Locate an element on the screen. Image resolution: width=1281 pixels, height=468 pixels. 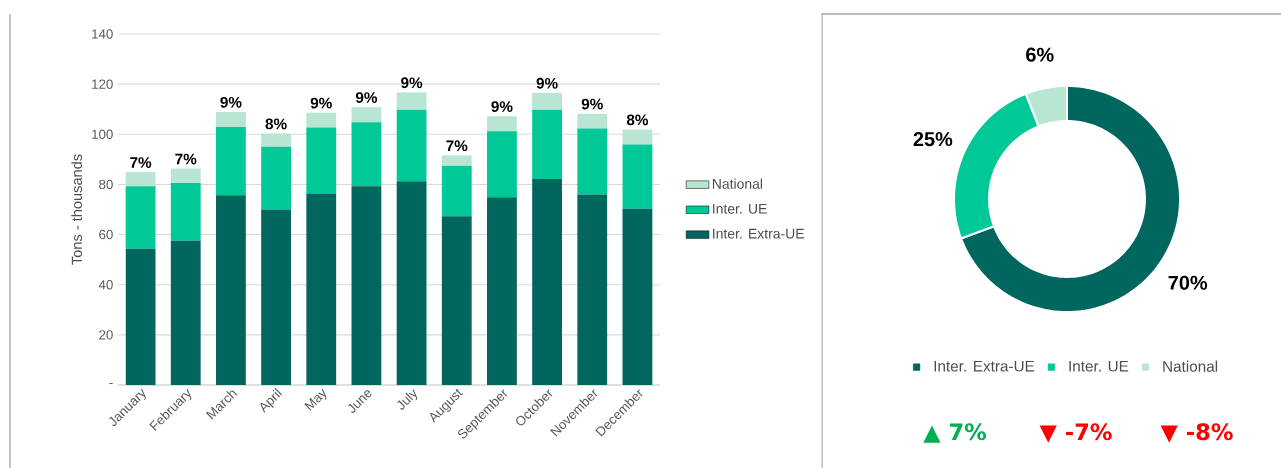
y-tick-label: 40 is located at coordinates (105, 285).